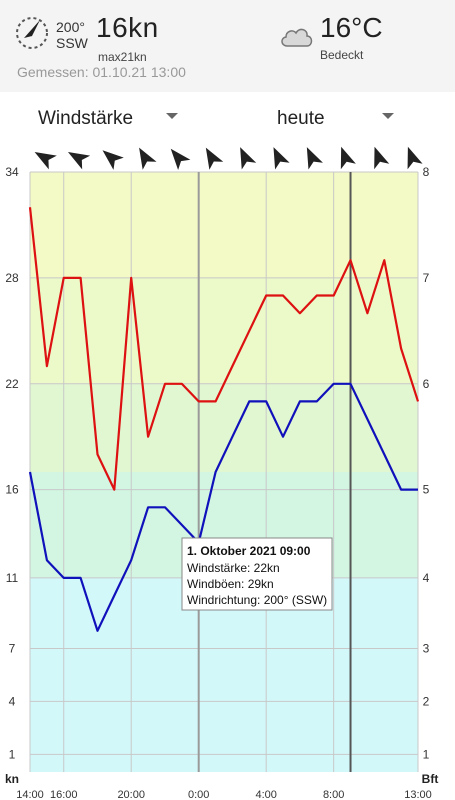 The image size is (455, 800). I want to click on y-tick-label: 11, so click(12, 578).